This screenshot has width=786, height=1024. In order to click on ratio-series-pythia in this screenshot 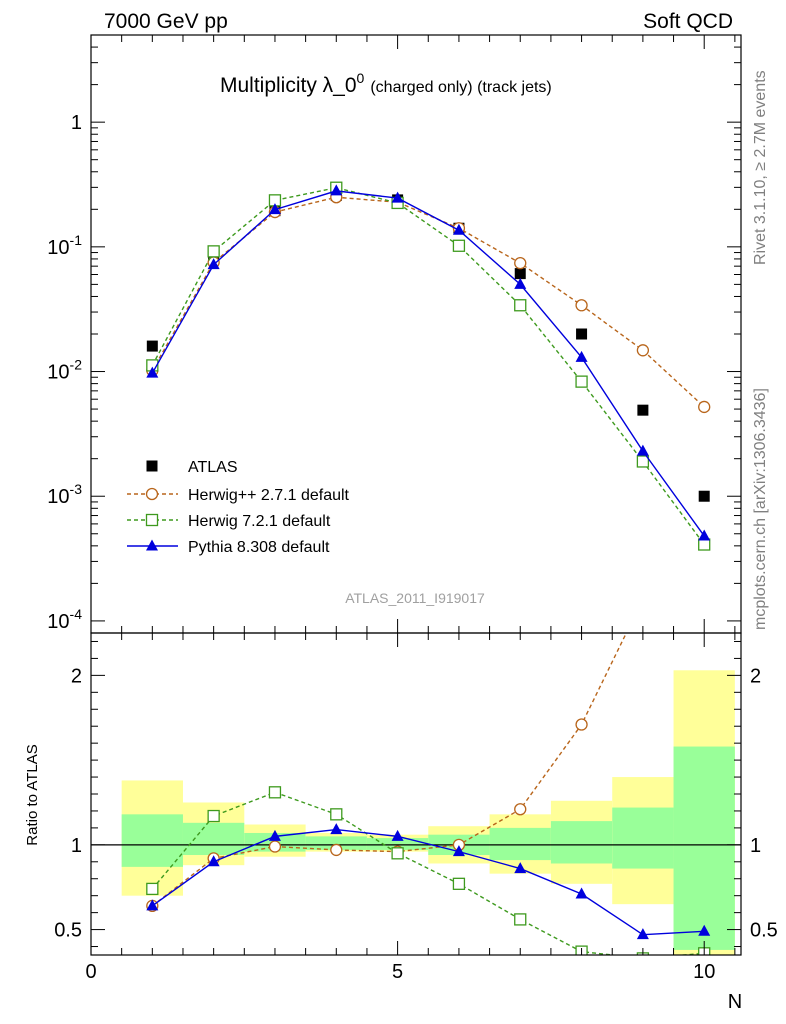, I will do `click(428, 881)`.